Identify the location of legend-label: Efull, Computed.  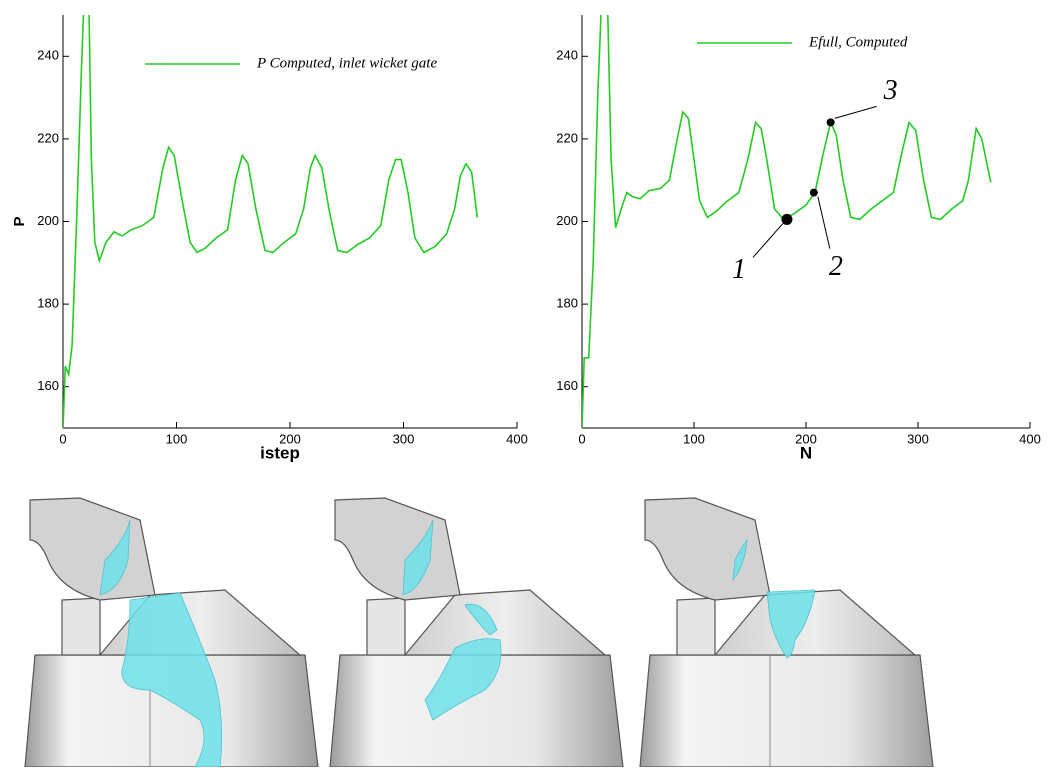
(858, 42).